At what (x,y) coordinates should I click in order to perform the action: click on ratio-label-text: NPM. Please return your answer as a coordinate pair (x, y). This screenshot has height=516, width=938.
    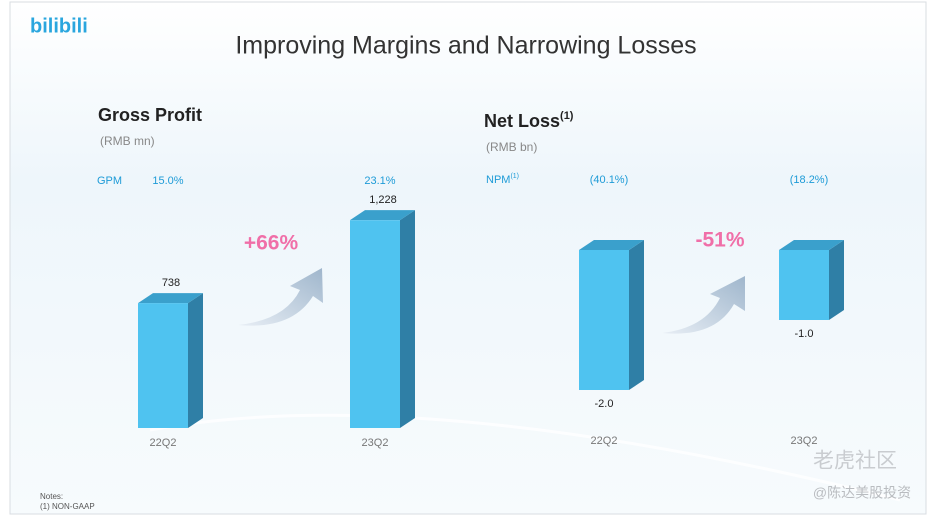
    Looking at the image, I should click on (498, 180).